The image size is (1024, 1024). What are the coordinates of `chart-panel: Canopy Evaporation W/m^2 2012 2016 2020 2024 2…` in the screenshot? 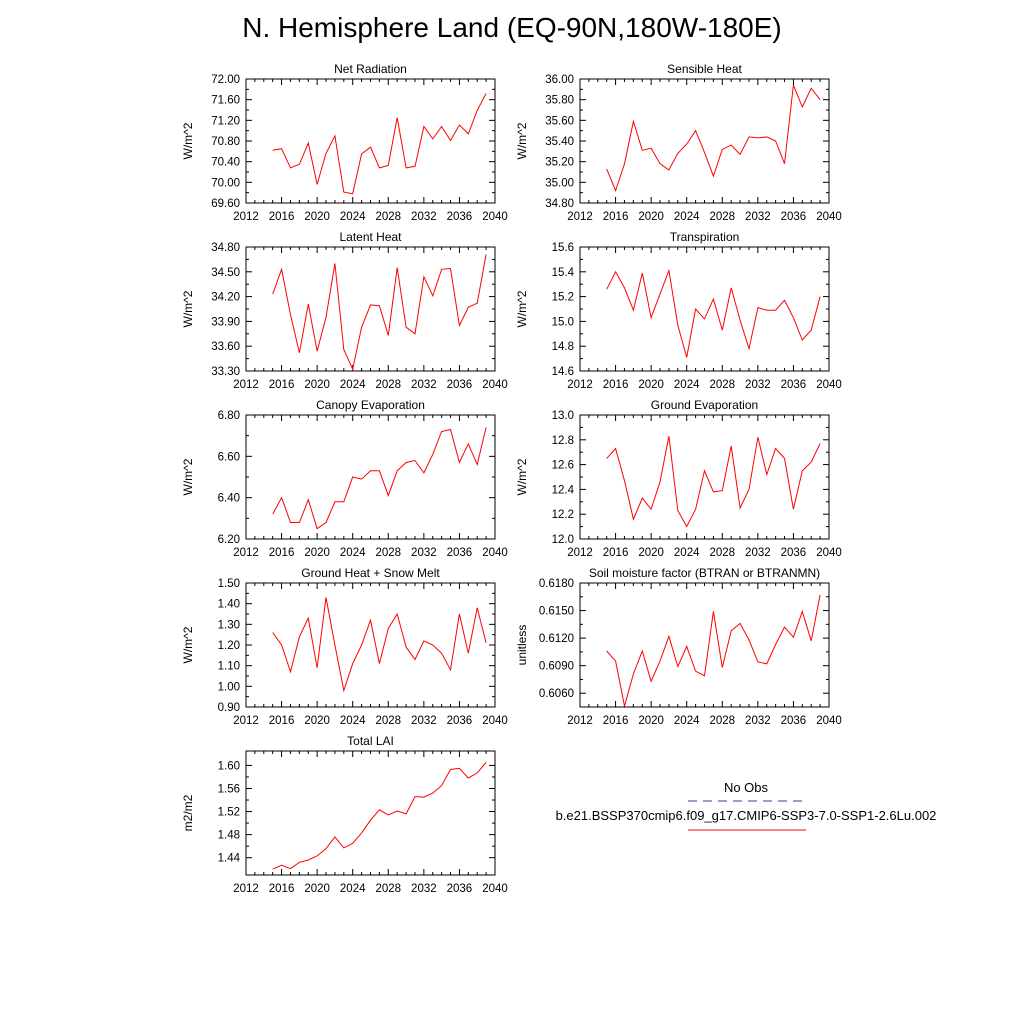 It's located at (344, 478).